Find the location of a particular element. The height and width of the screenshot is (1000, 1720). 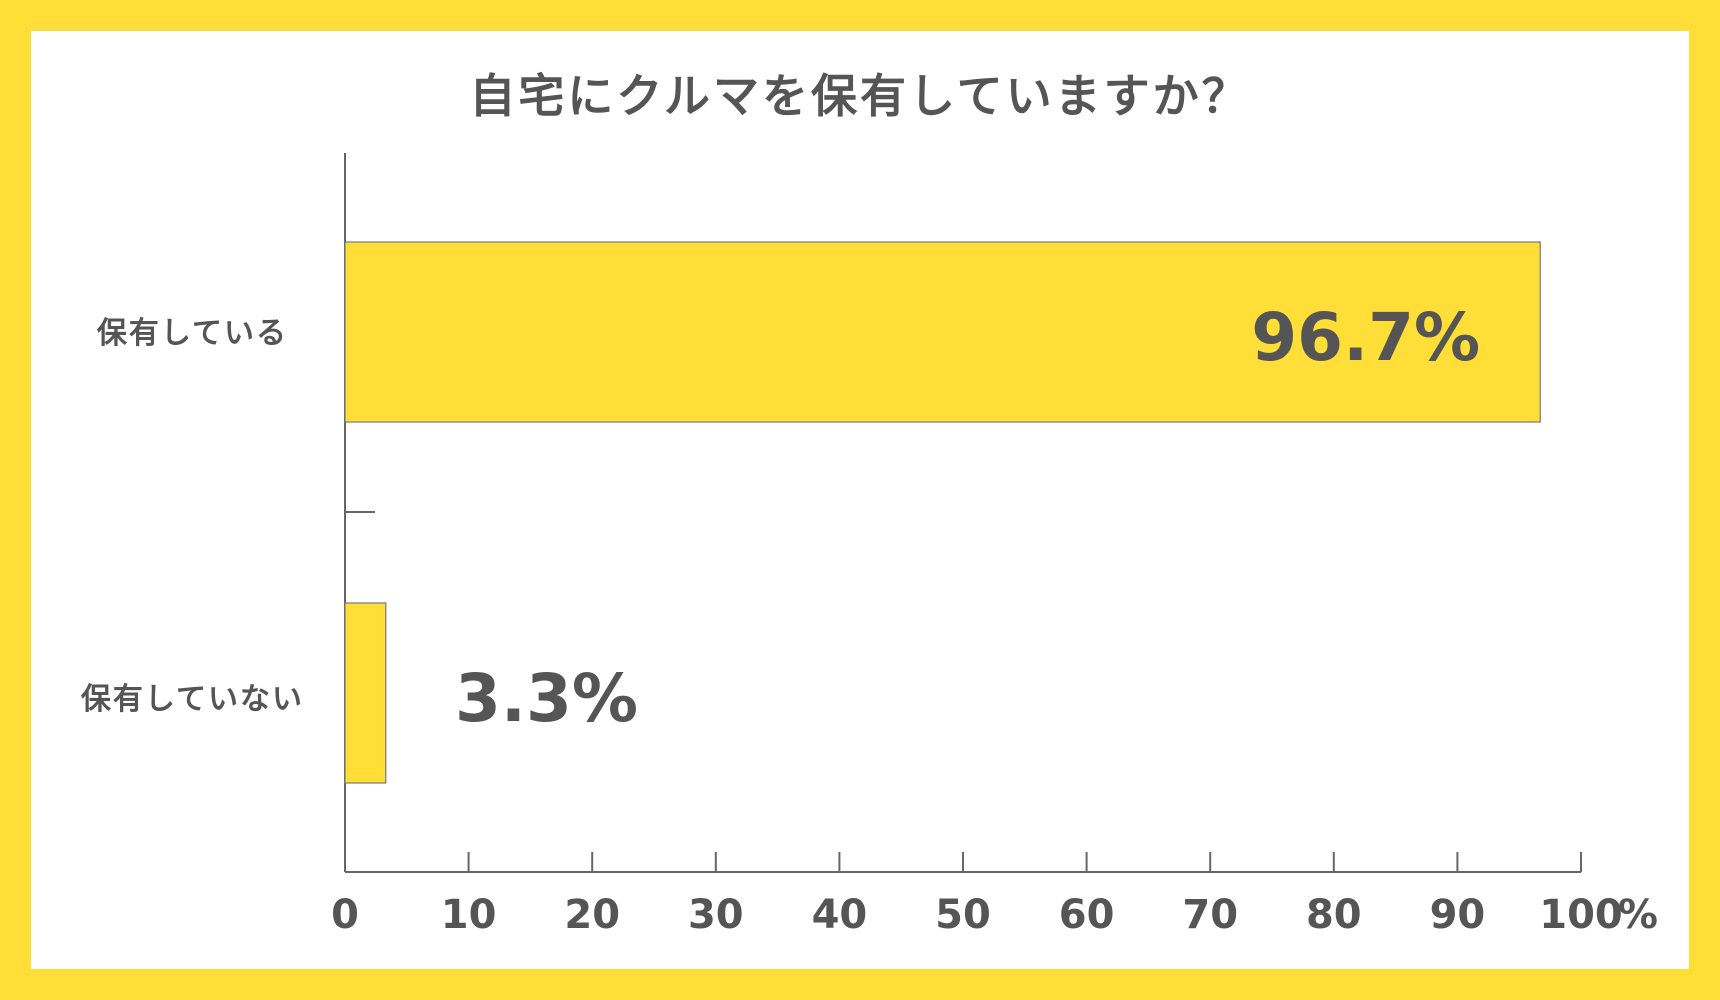

x-tick-label-80: 80 is located at coordinates (1334, 915).